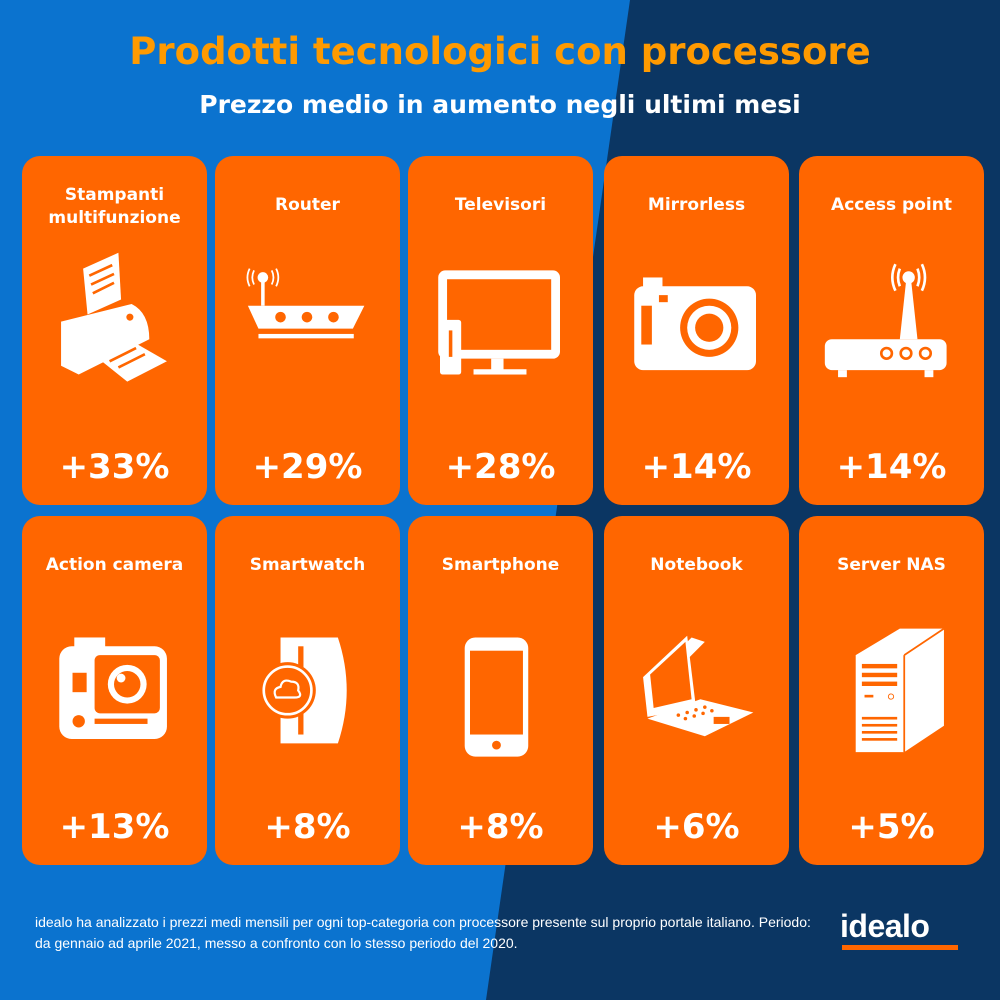  I want to click on card-label: Router, so click(307, 204).